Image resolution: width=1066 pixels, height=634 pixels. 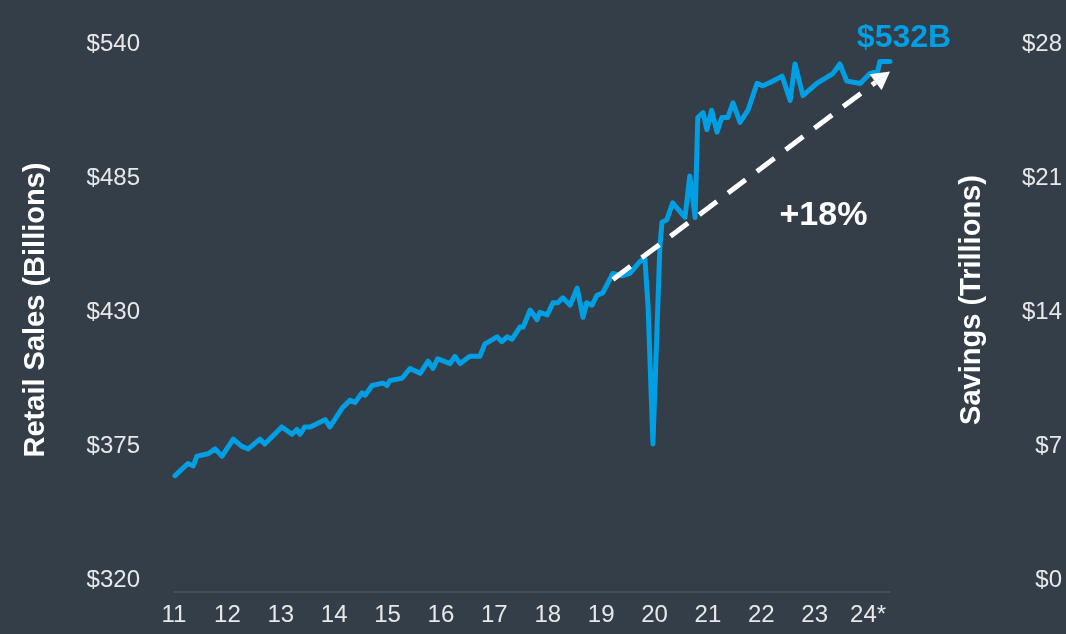 I want to click on x-tick-label: 20, so click(x=654, y=613).